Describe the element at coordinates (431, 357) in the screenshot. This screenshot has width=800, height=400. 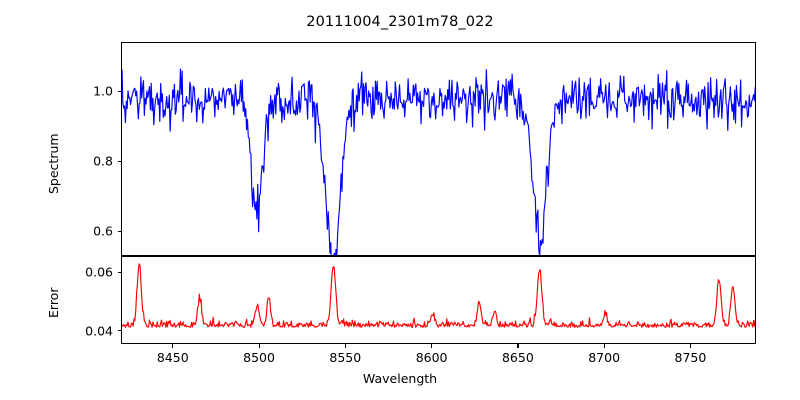
I see `x-tick-label: 8600` at that location.